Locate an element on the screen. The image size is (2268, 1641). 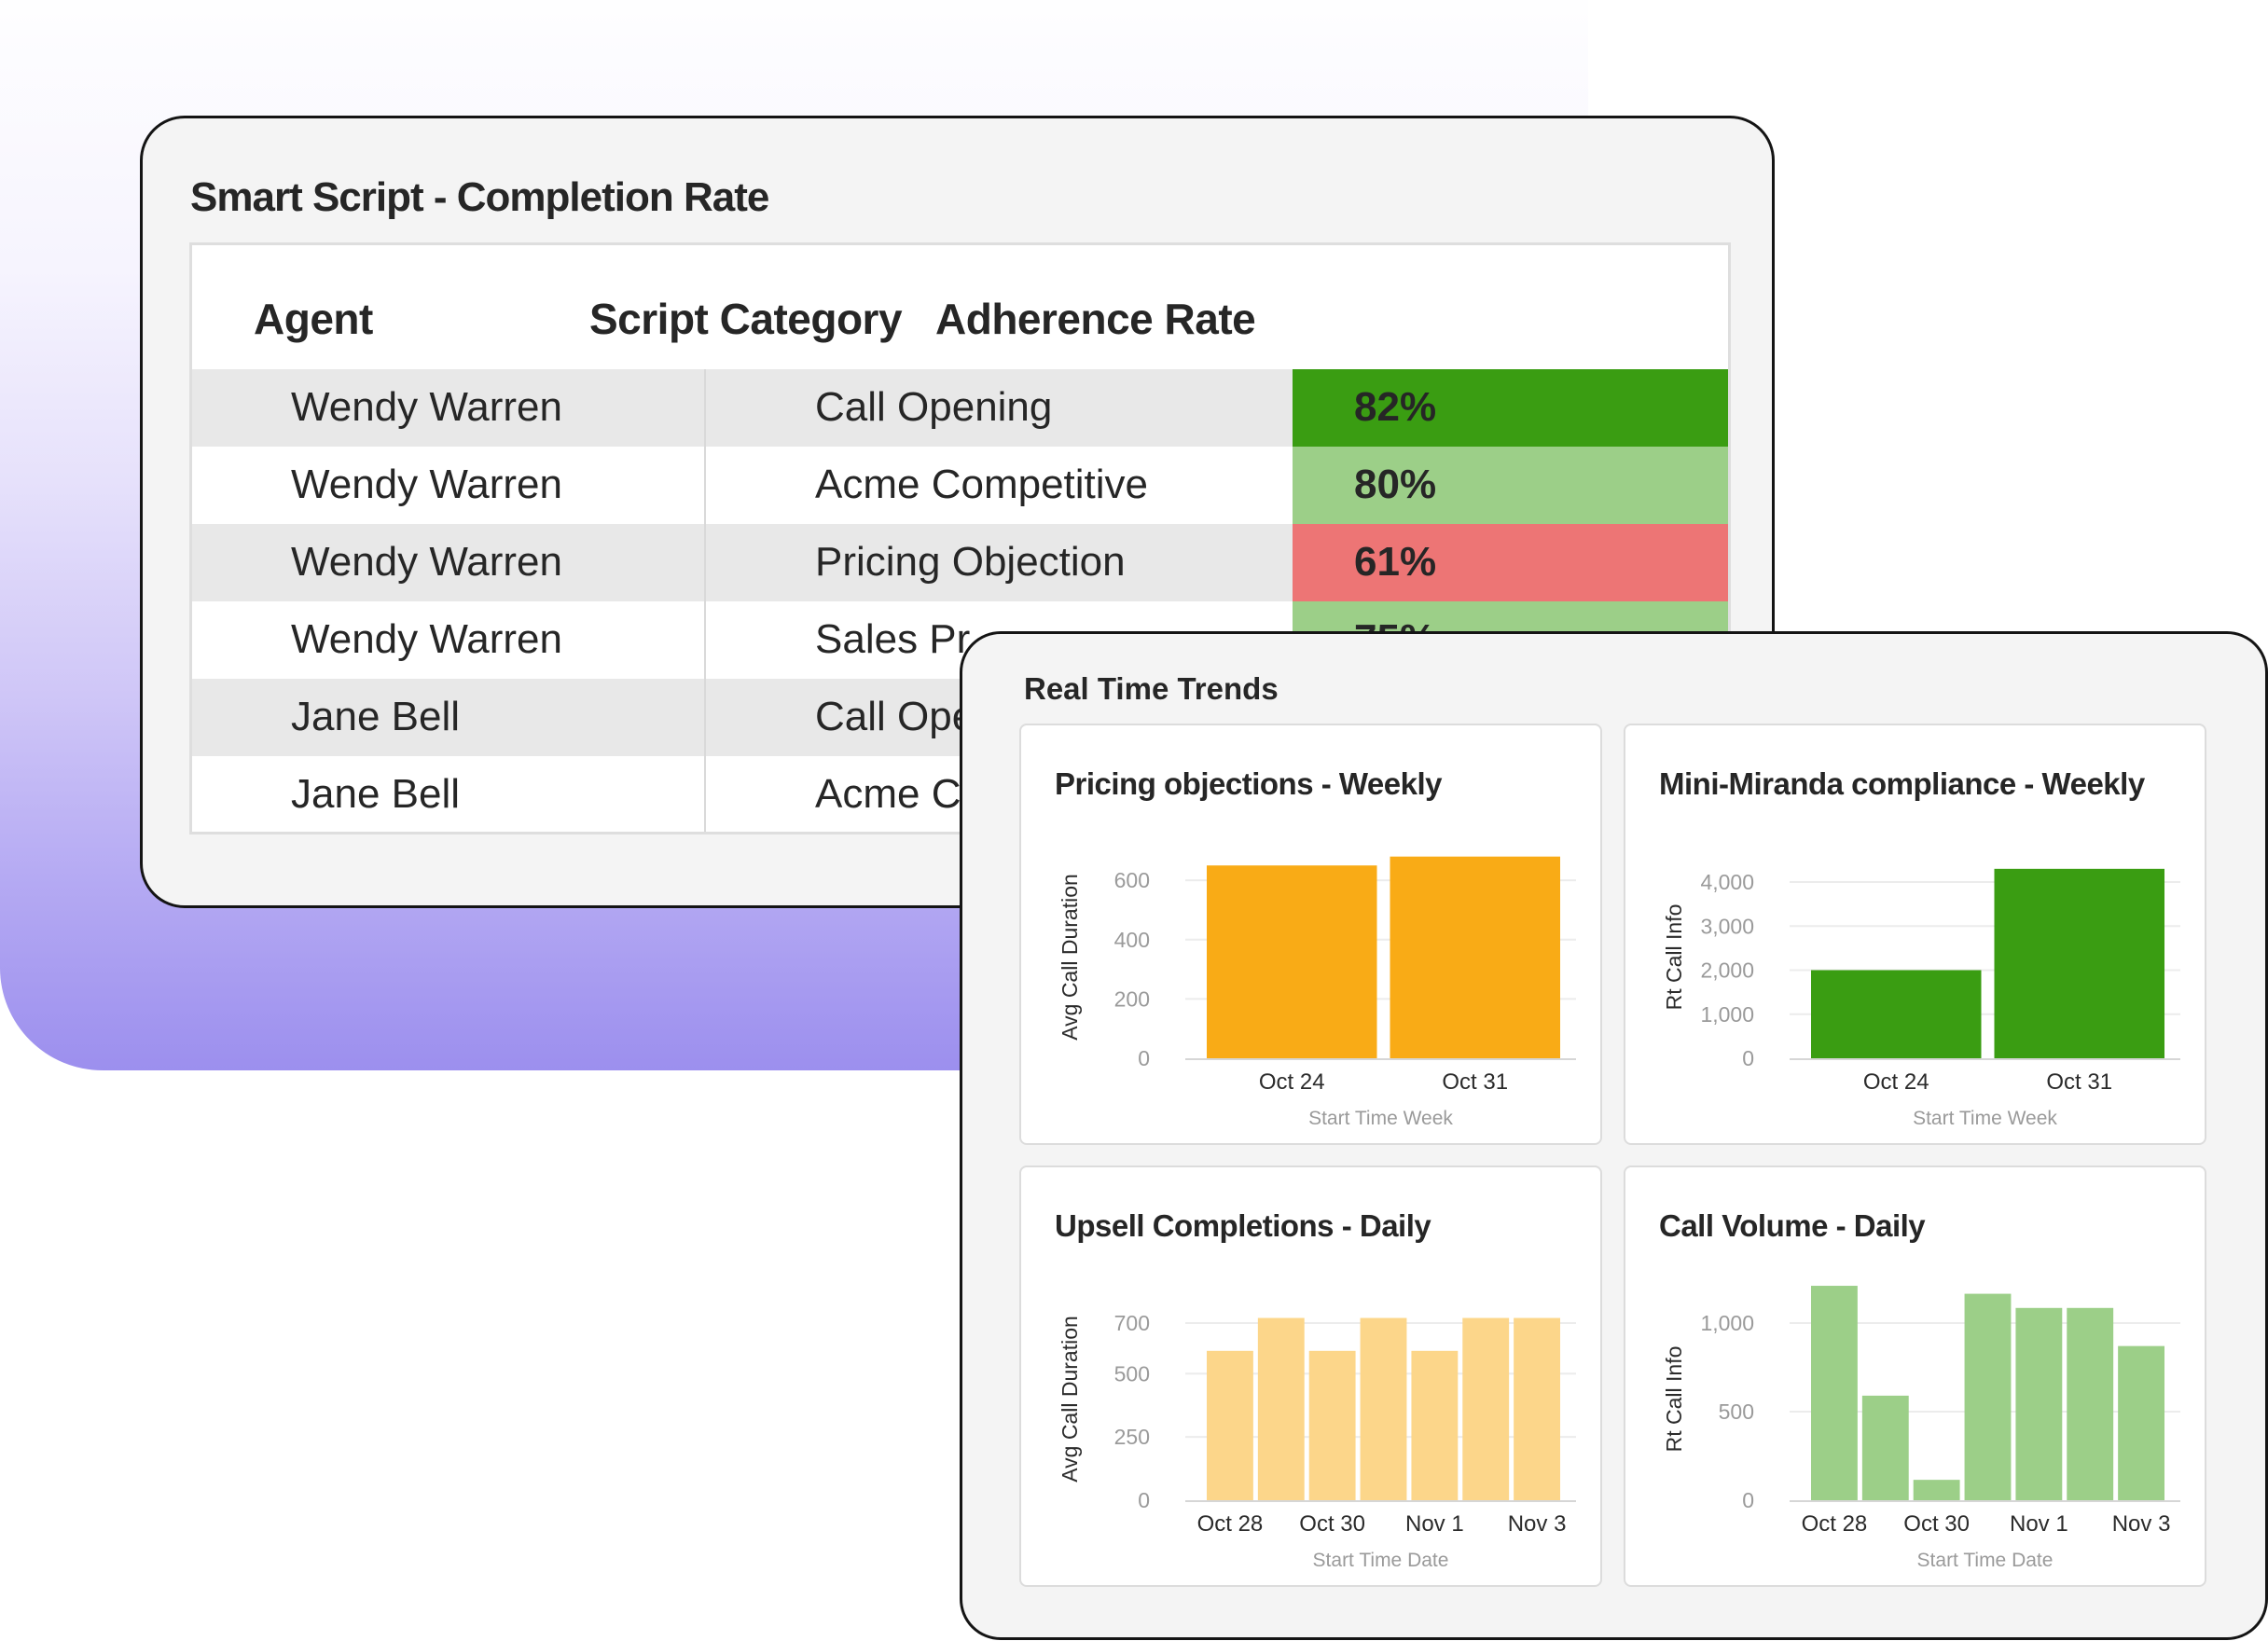
chart-title: Mini-Miranda compliance - Weekly is located at coordinates (1902, 783).